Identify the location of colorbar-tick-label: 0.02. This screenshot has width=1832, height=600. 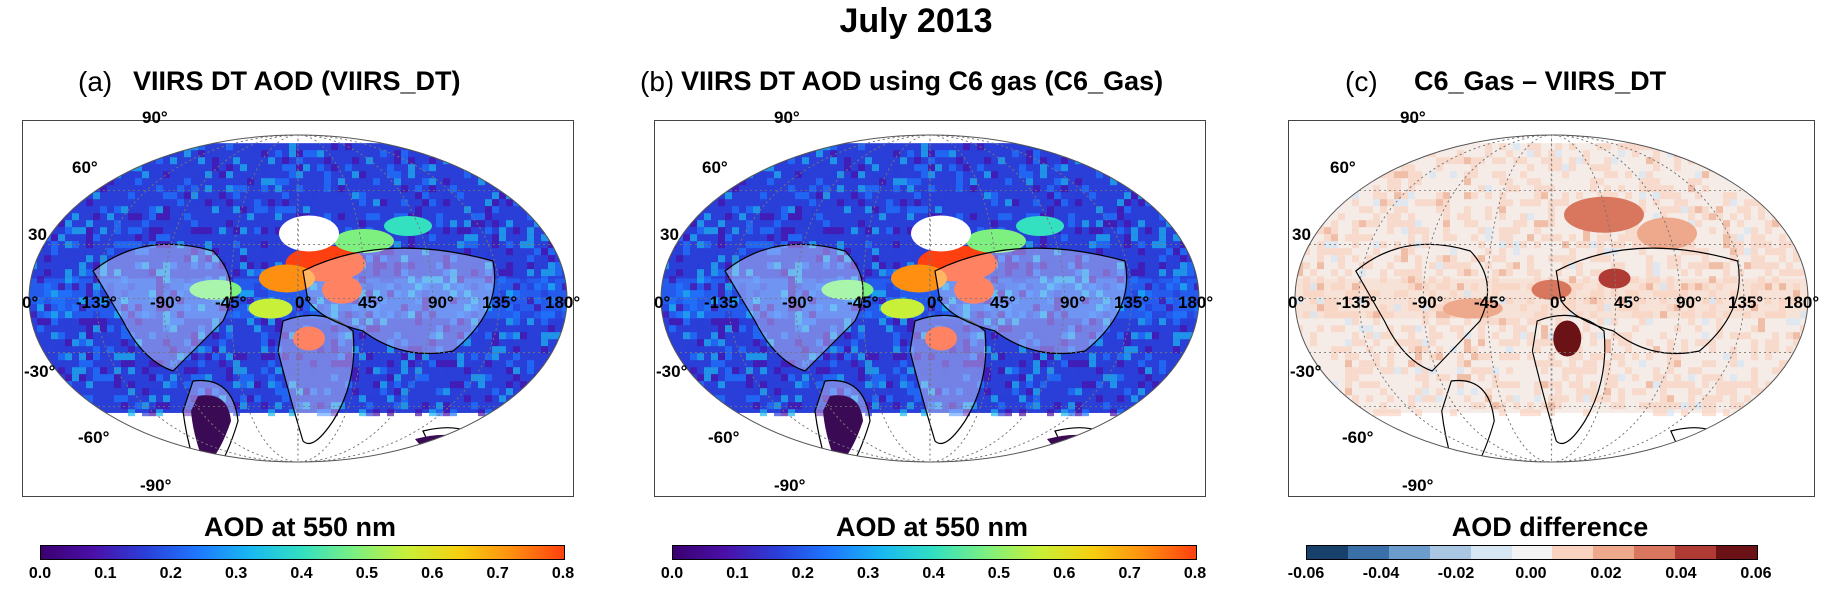
(1606, 573).